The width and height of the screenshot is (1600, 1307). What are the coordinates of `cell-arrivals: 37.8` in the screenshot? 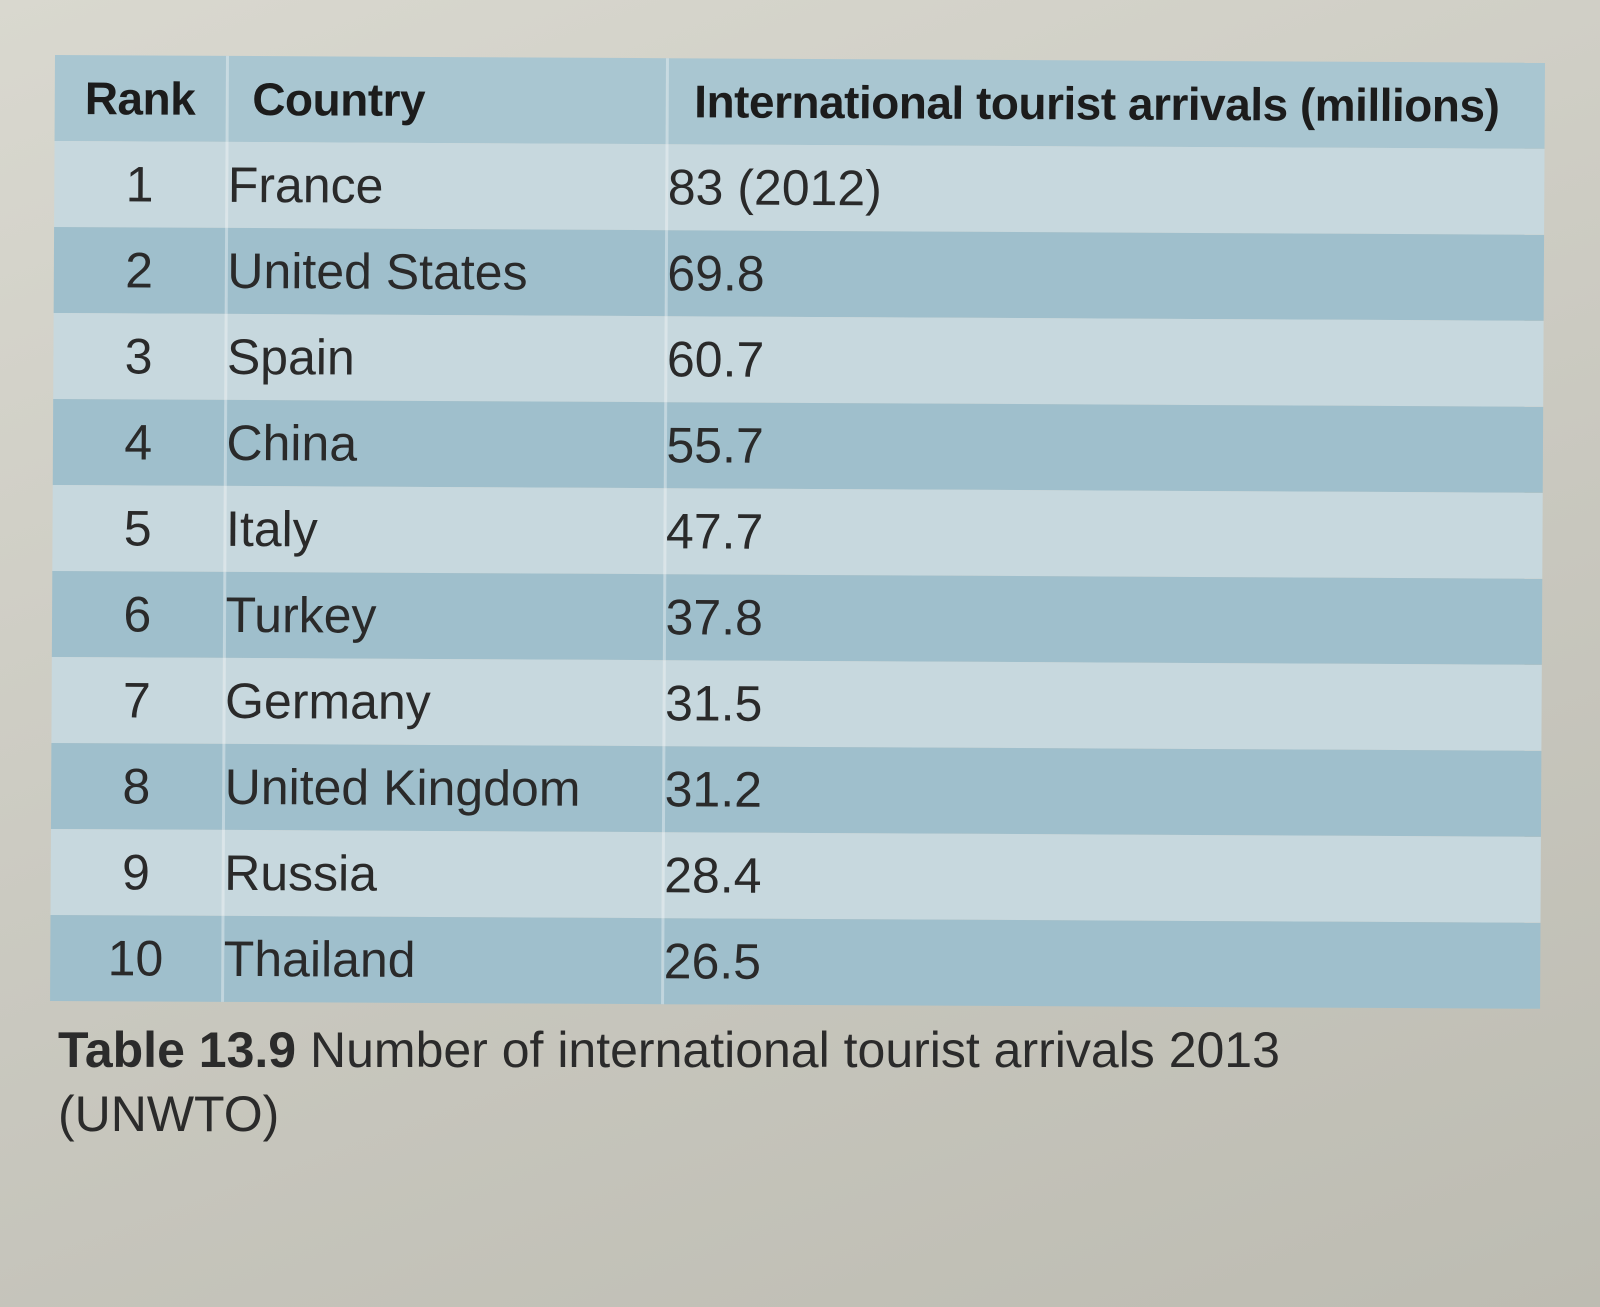 It's located at (1103, 619).